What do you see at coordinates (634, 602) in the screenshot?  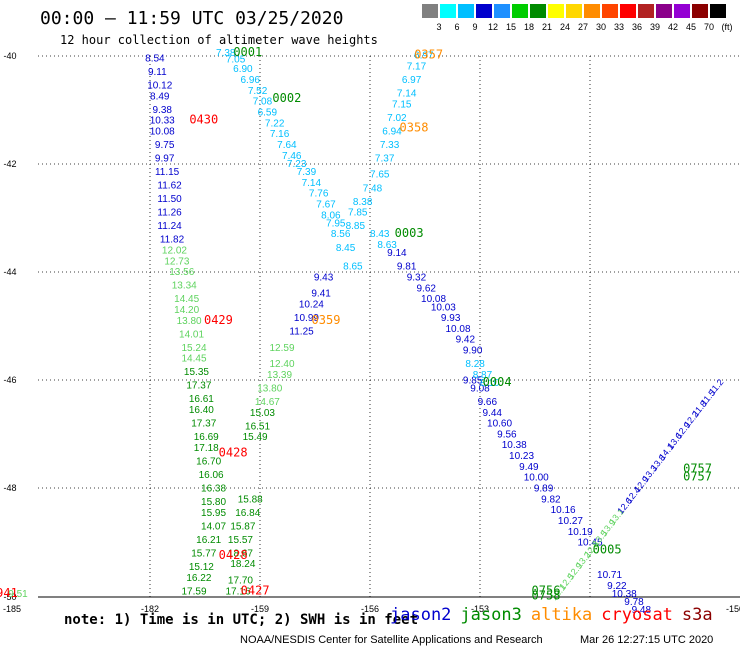 I see `swh-value-label: 9.78` at bounding box center [634, 602].